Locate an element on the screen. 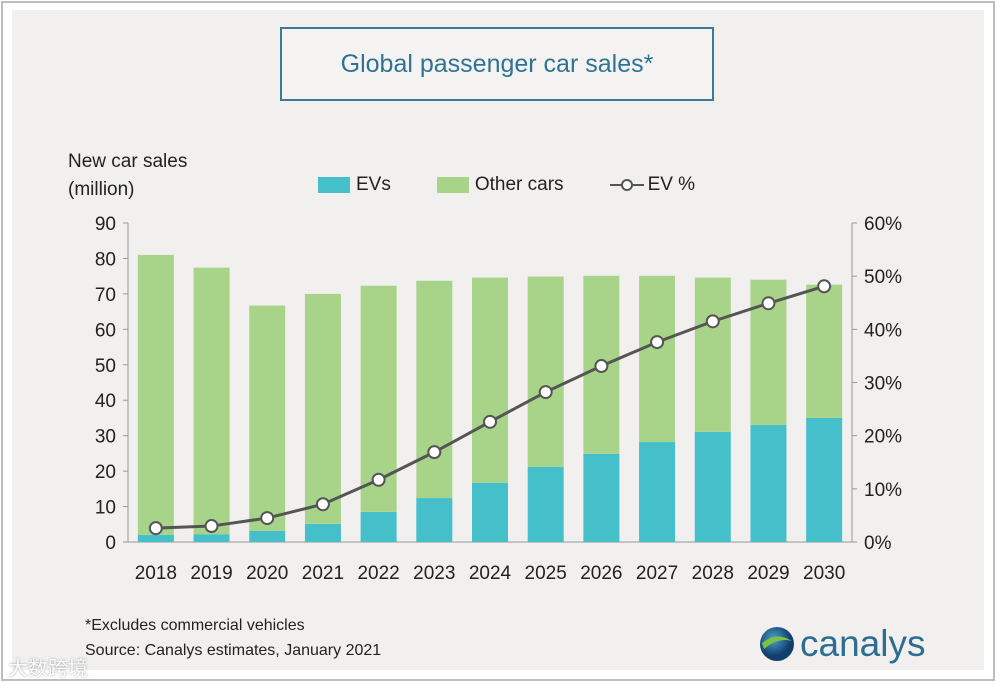 Image resolution: width=1000 pixels, height=685 pixels. x-tick-label: 2023 is located at coordinates (434, 573).